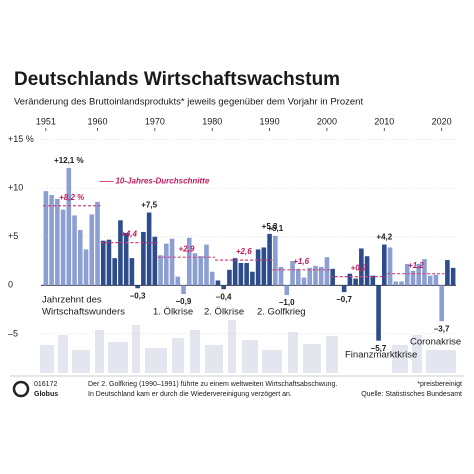  What do you see at coordinates (301, 261) in the screenshot?
I see `average-label: +1,6` at bounding box center [301, 261].